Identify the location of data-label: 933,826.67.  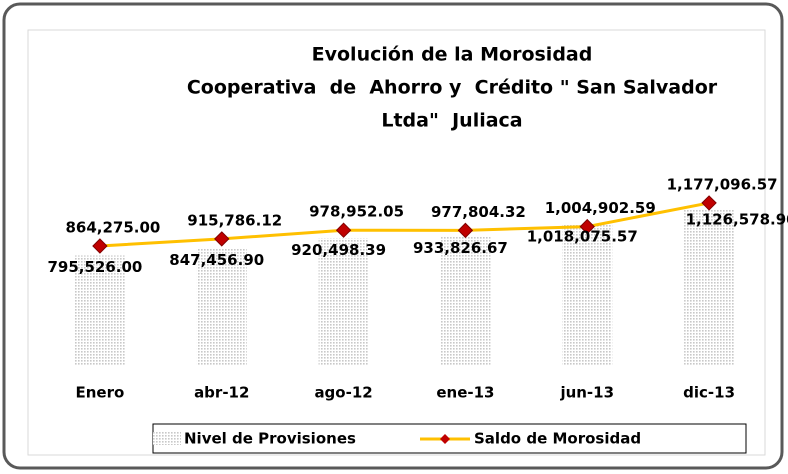
(460, 248).